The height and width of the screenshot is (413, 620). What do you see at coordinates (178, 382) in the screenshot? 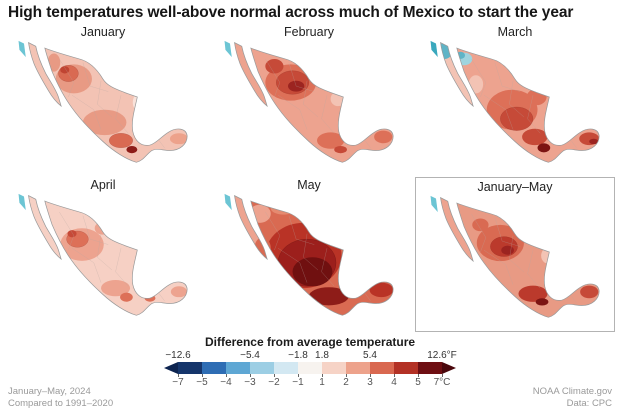
I see `legend-c-label: −7` at bounding box center [178, 382].